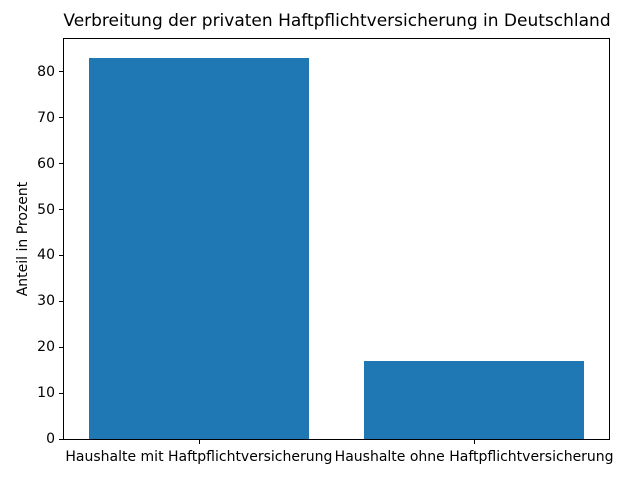  What do you see at coordinates (474, 457) in the screenshot?
I see `x-category-label: Haushalte ohne Haftpflichtversicherung` at bounding box center [474, 457].